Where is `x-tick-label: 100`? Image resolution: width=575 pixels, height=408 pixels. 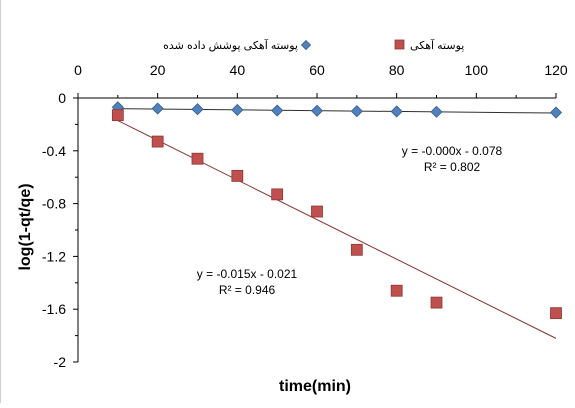
x-tick-label: 100 is located at coordinates (477, 70).